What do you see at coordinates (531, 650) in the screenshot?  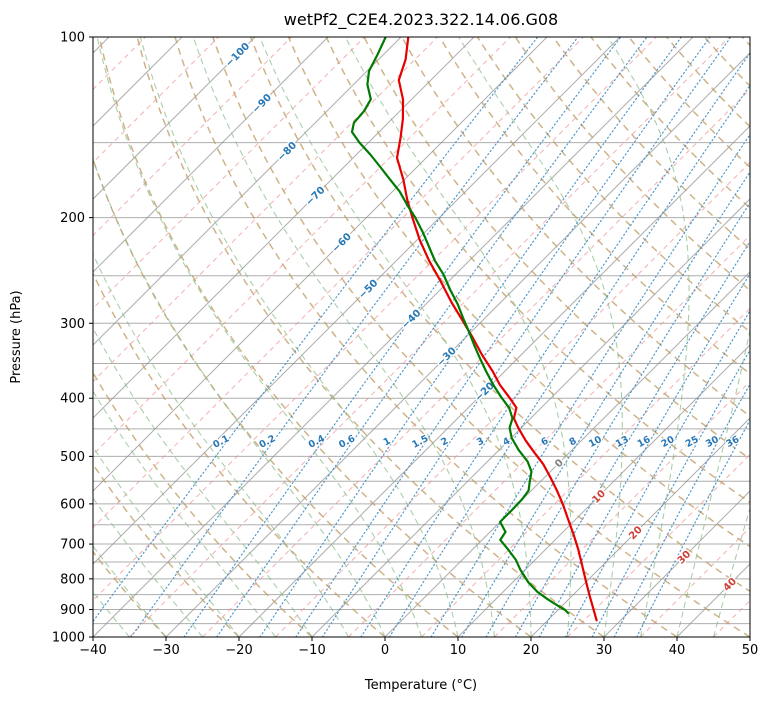 I see `x-tick-label: 20` at bounding box center [531, 650].